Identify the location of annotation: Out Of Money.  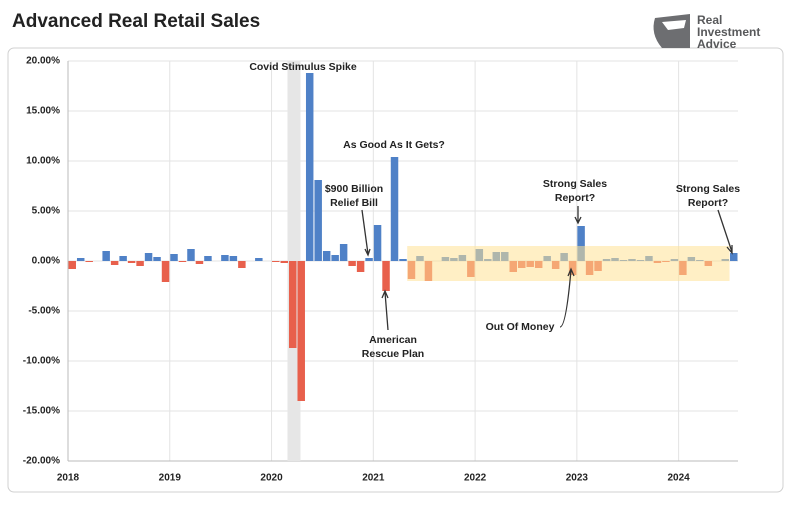
(520, 327).